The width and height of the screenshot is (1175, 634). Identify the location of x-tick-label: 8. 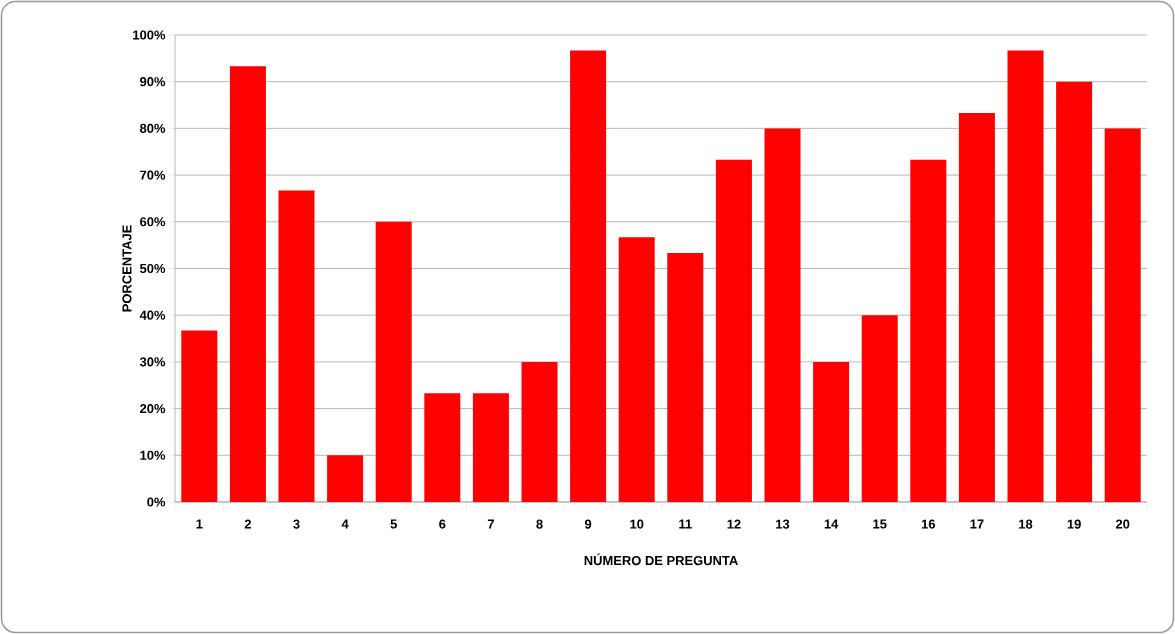
(539, 524).